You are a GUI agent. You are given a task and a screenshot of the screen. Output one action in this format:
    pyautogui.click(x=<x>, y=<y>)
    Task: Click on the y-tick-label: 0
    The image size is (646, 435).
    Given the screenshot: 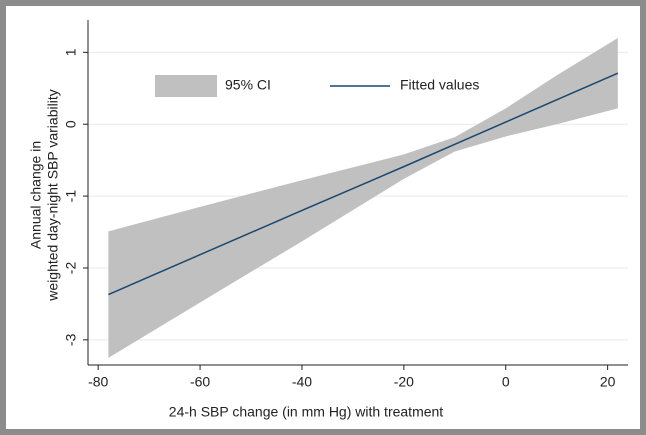 What is the action you would take?
    pyautogui.click(x=71, y=124)
    